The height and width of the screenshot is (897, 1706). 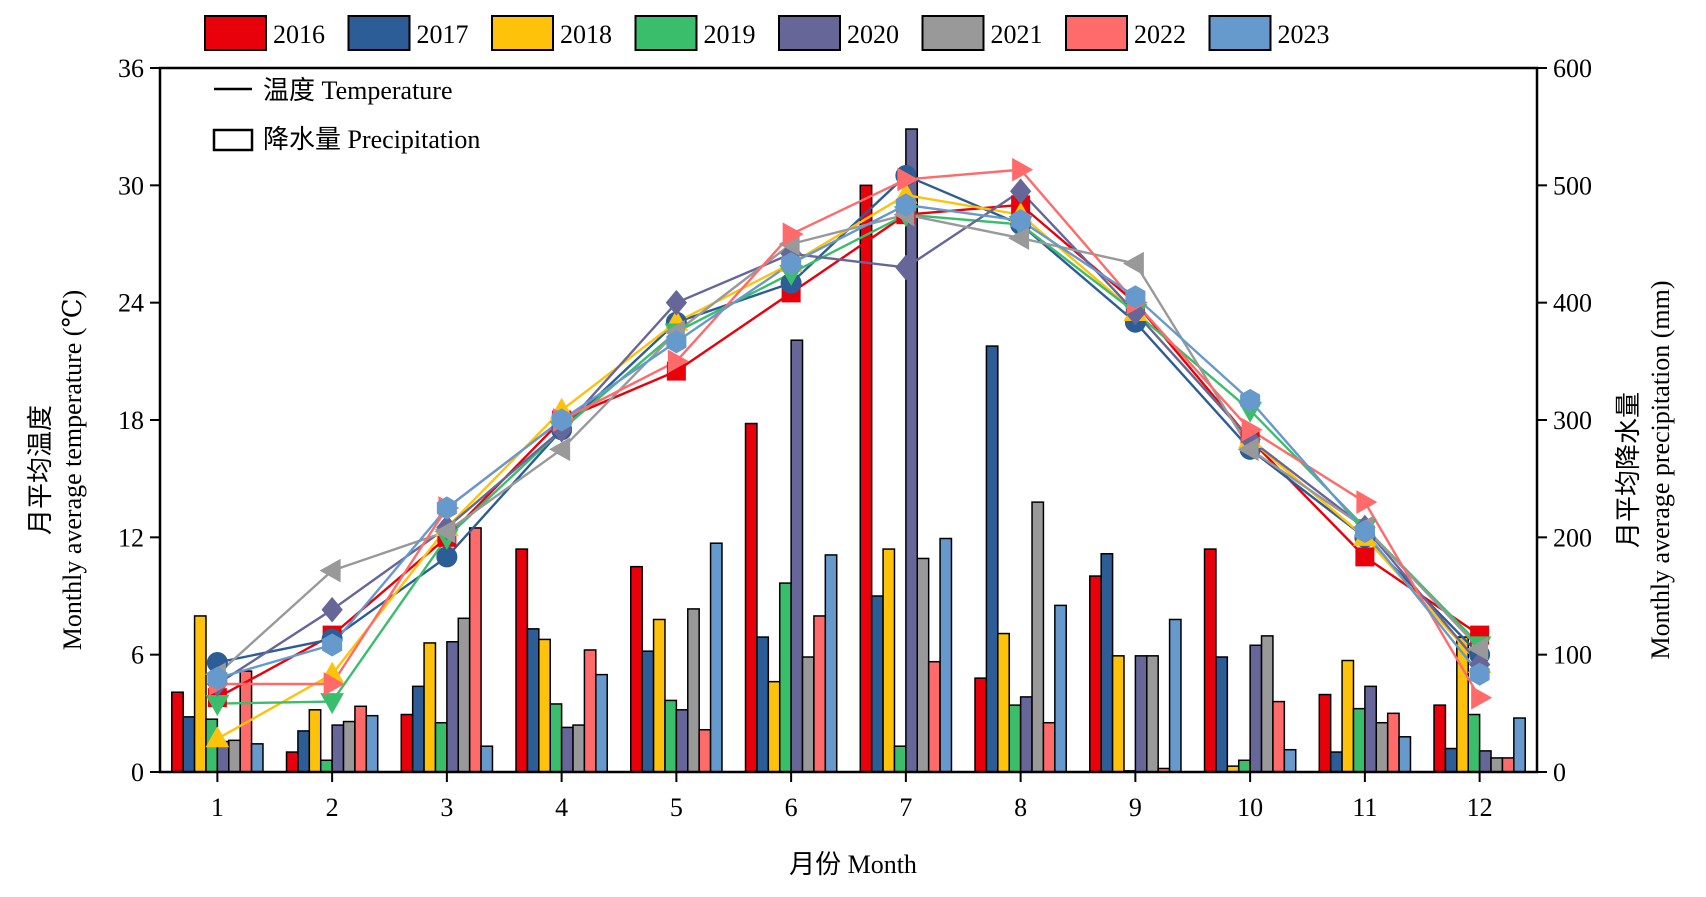 I want to click on x-tick-label: 6, so click(x=791, y=807).